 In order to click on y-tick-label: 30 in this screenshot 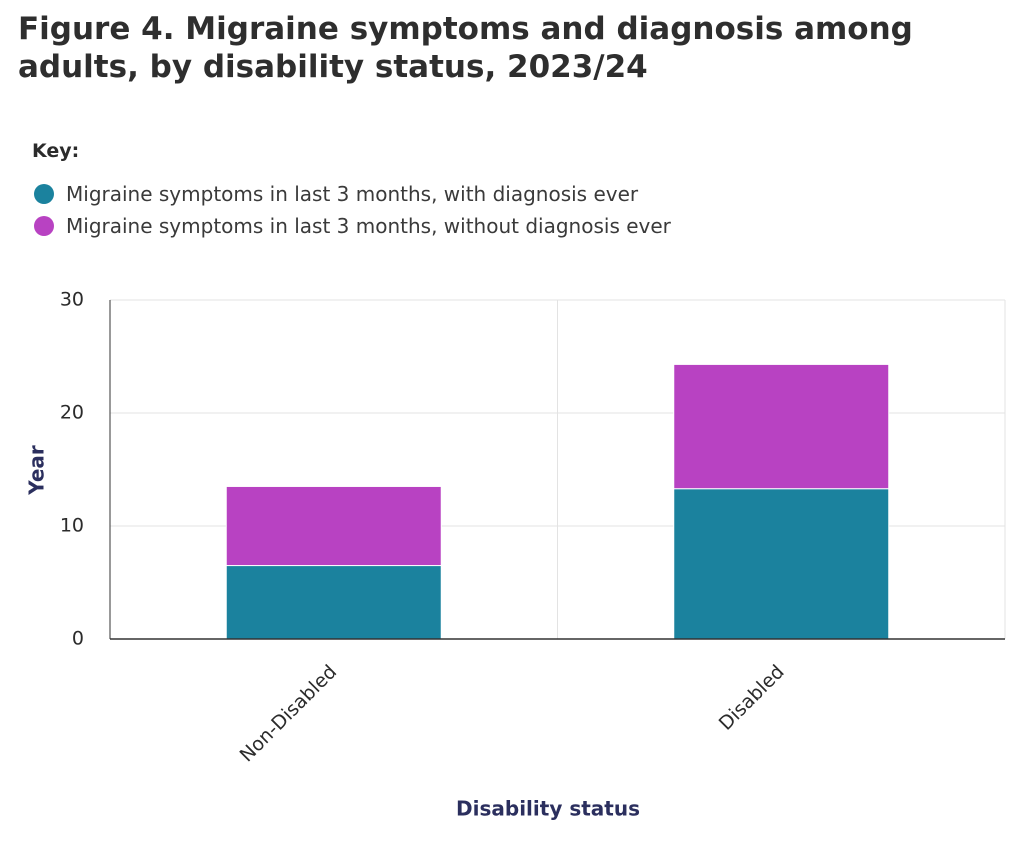, I will do `click(72, 300)`.